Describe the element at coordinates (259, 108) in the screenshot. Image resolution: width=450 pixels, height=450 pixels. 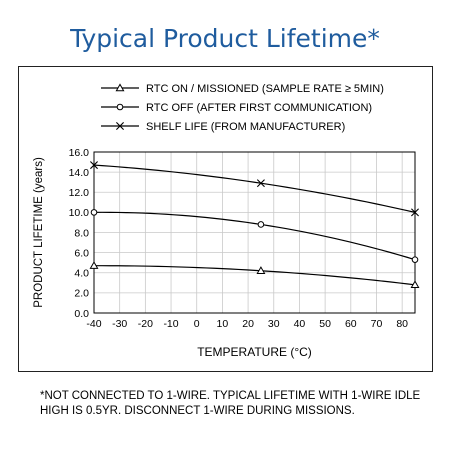
I see `legend-label: RTC OFF (AFTER FIRST COMMUNICATION)` at that location.